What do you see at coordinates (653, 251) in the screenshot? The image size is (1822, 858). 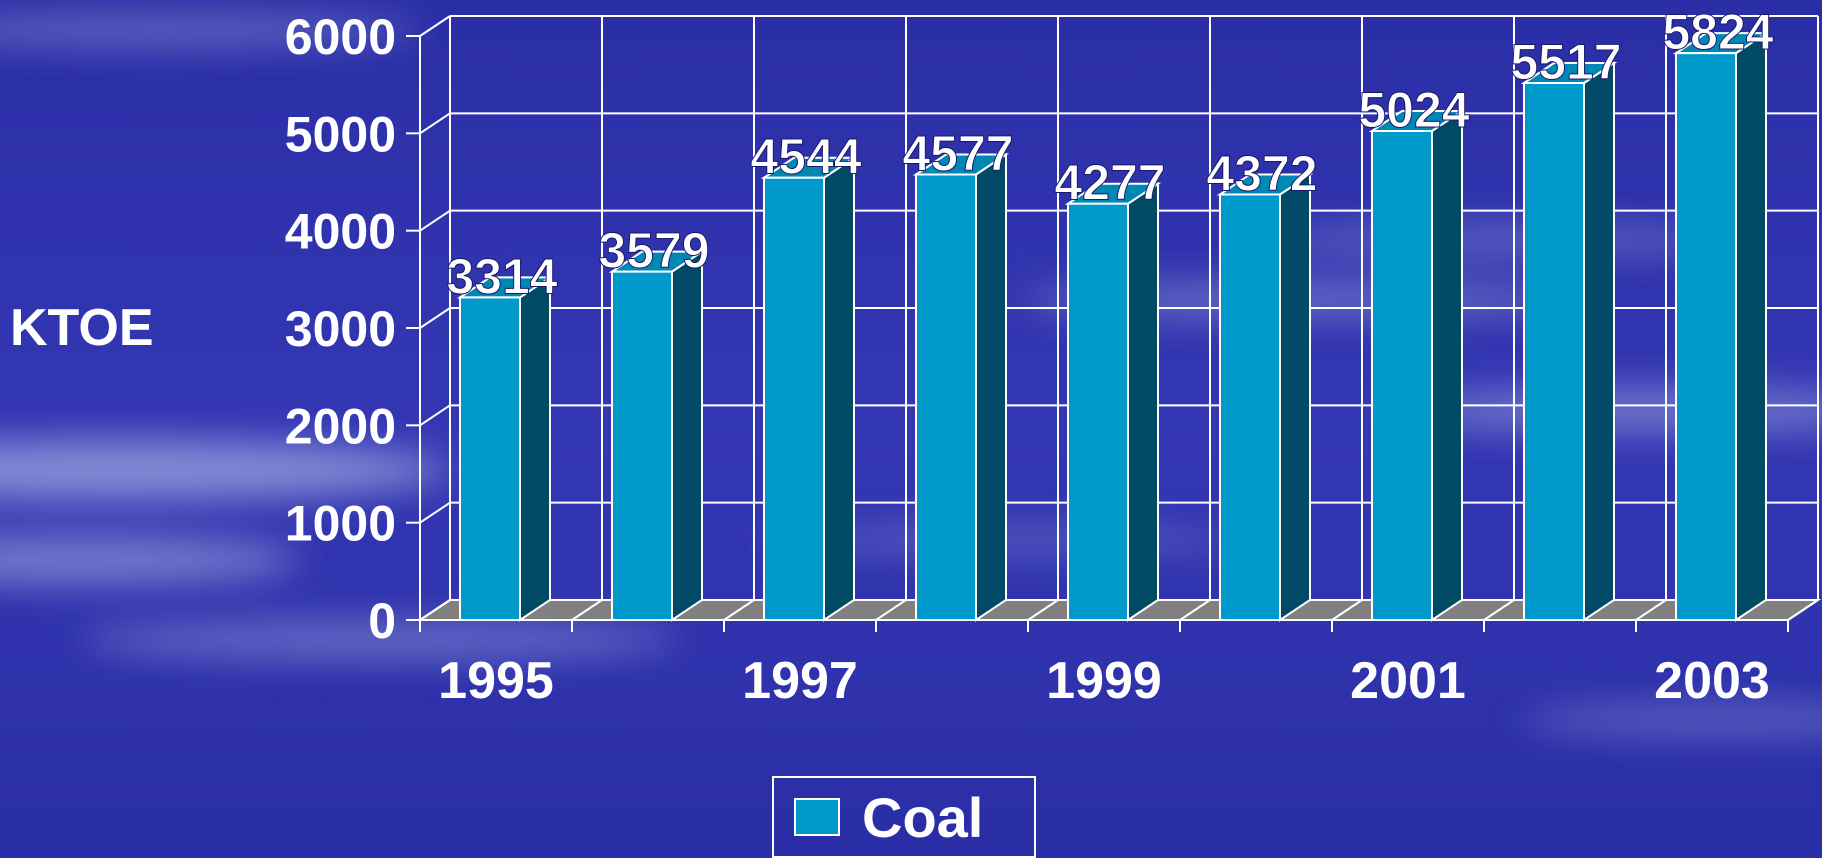 I see `data-label: 3579` at bounding box center [653, 251].